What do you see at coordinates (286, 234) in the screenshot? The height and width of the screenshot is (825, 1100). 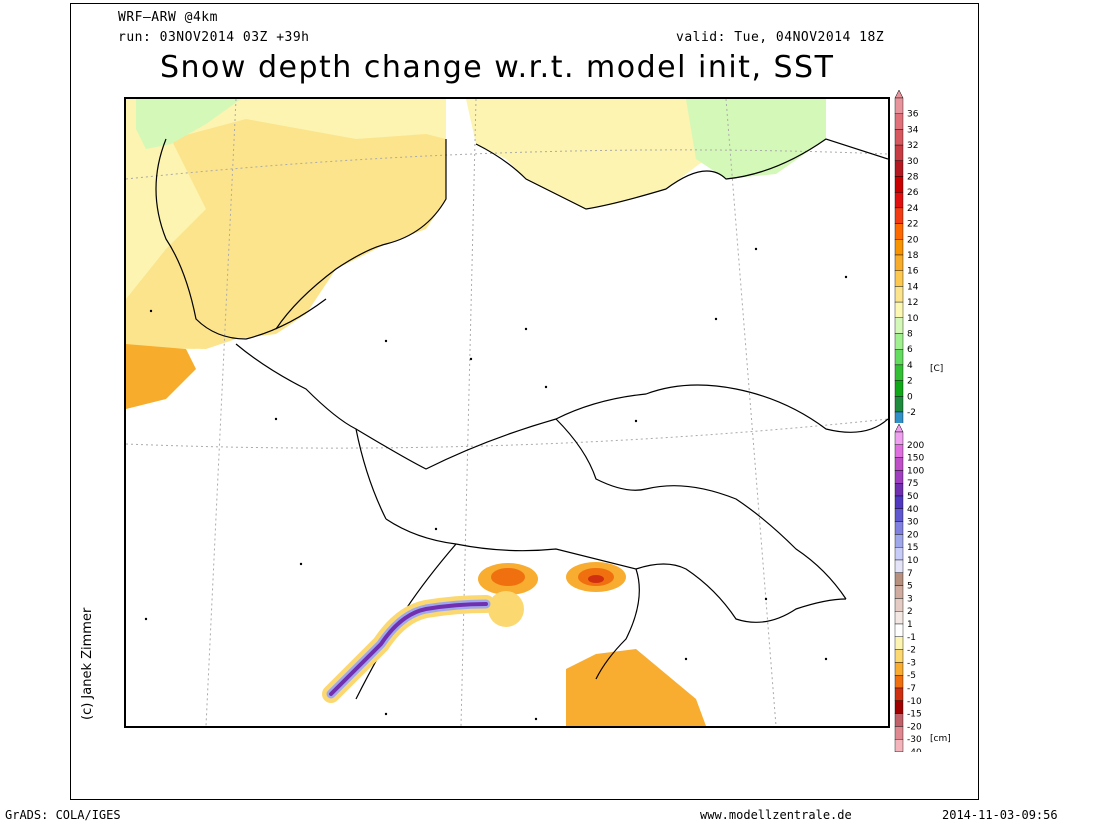 I see `sst-north-sea` at bounding box center [286, 234].